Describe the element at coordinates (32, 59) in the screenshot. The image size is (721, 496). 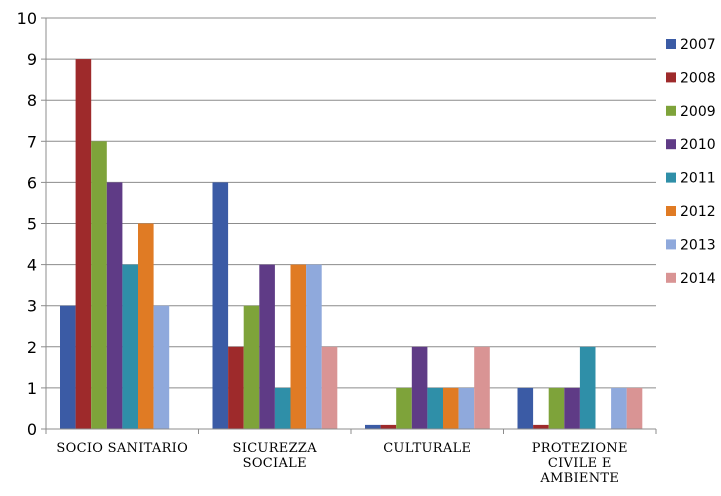
I see `y-tick-label: 9` at that location.